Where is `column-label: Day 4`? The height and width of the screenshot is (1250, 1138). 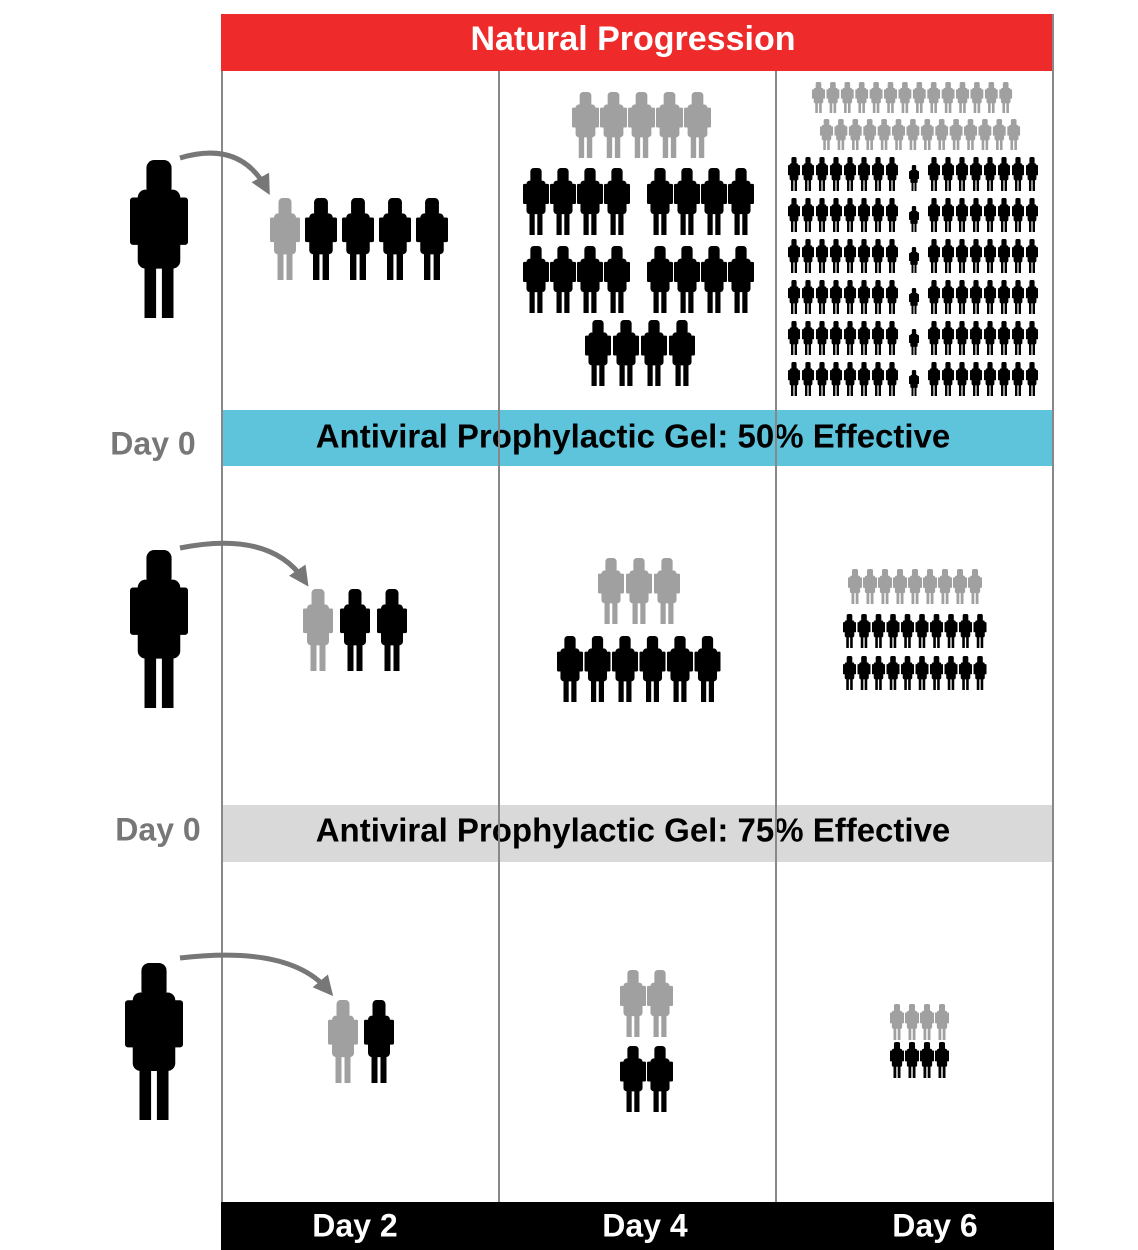
column-label: Day 4 is located at coordinates (645, 1225).